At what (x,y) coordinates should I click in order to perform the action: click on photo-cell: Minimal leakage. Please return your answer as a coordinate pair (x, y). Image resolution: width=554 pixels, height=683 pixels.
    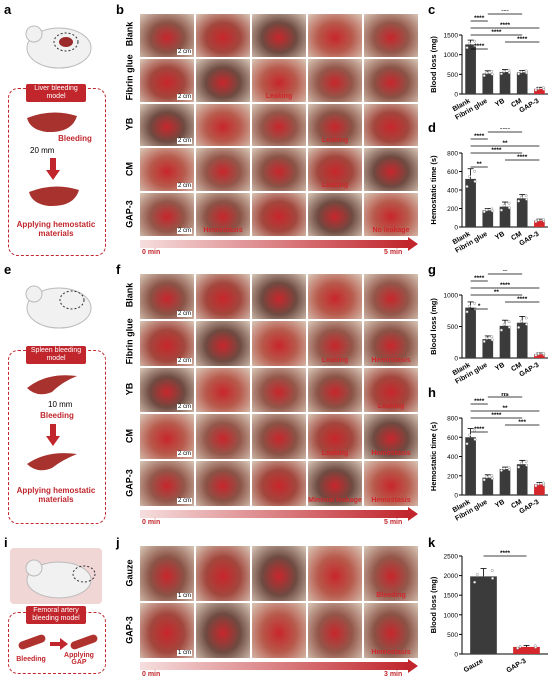
    Looking at the image, I should click on (335, 483).